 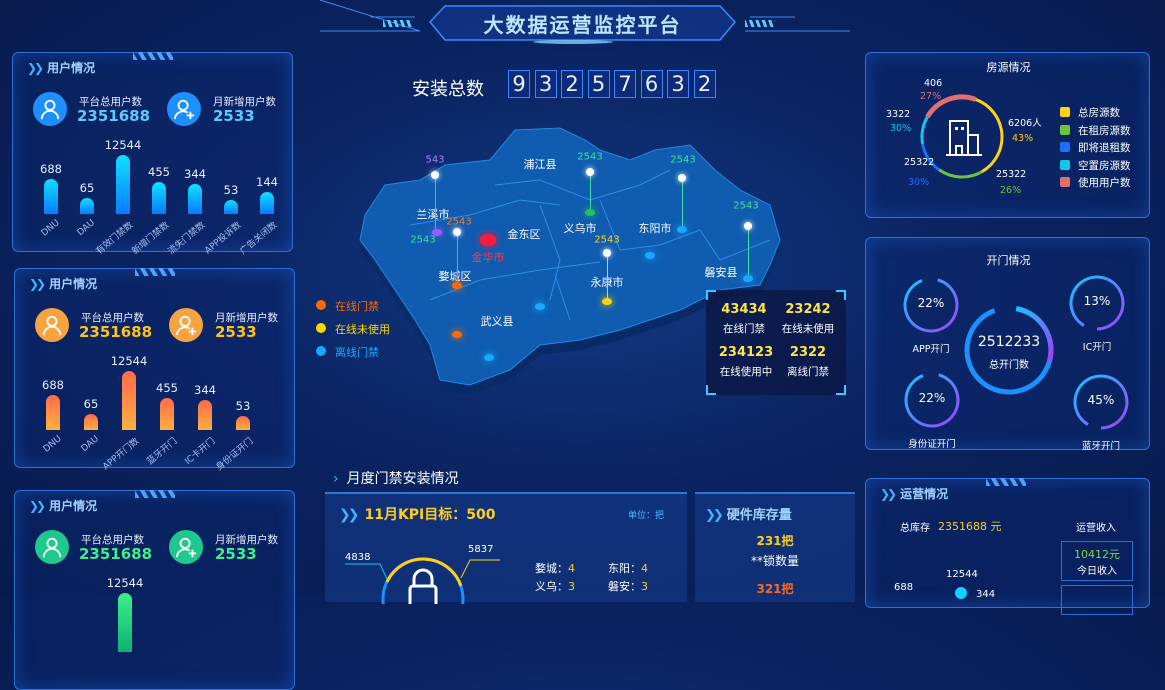 What do you see at coordinates (91, 404) in the screenshot?
I see `bar-value: 65` at bounding box center [91, 404].